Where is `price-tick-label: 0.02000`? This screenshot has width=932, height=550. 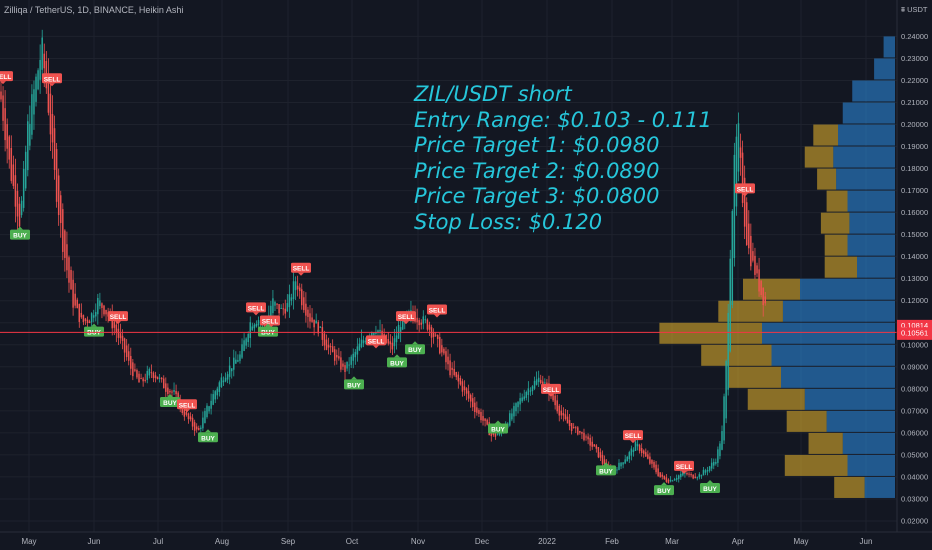
price-tick-label: 0.02000 is located at coordinates (914, 520).